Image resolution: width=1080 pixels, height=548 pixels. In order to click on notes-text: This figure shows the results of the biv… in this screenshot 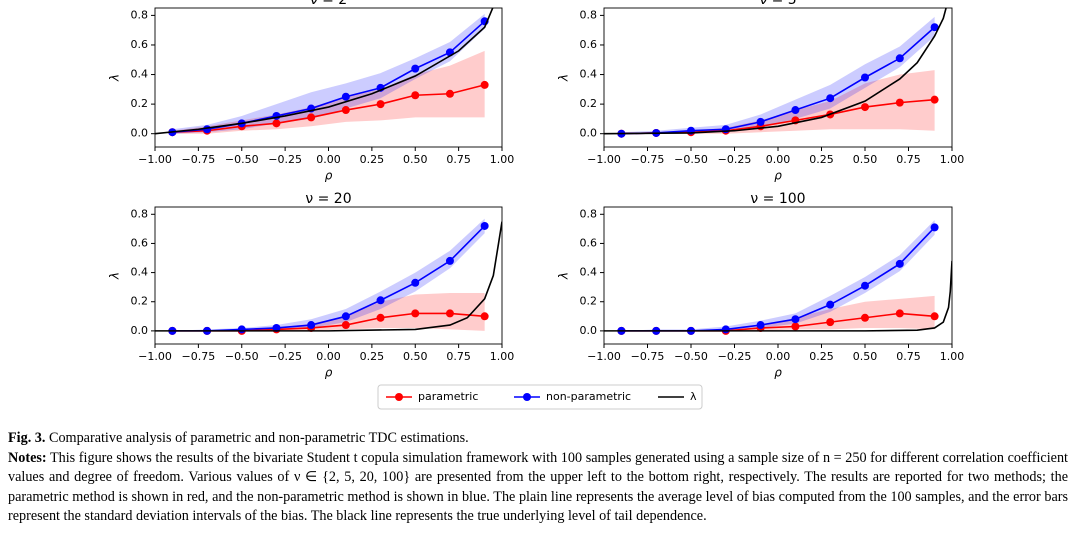, I will do `click(538, 487)`.